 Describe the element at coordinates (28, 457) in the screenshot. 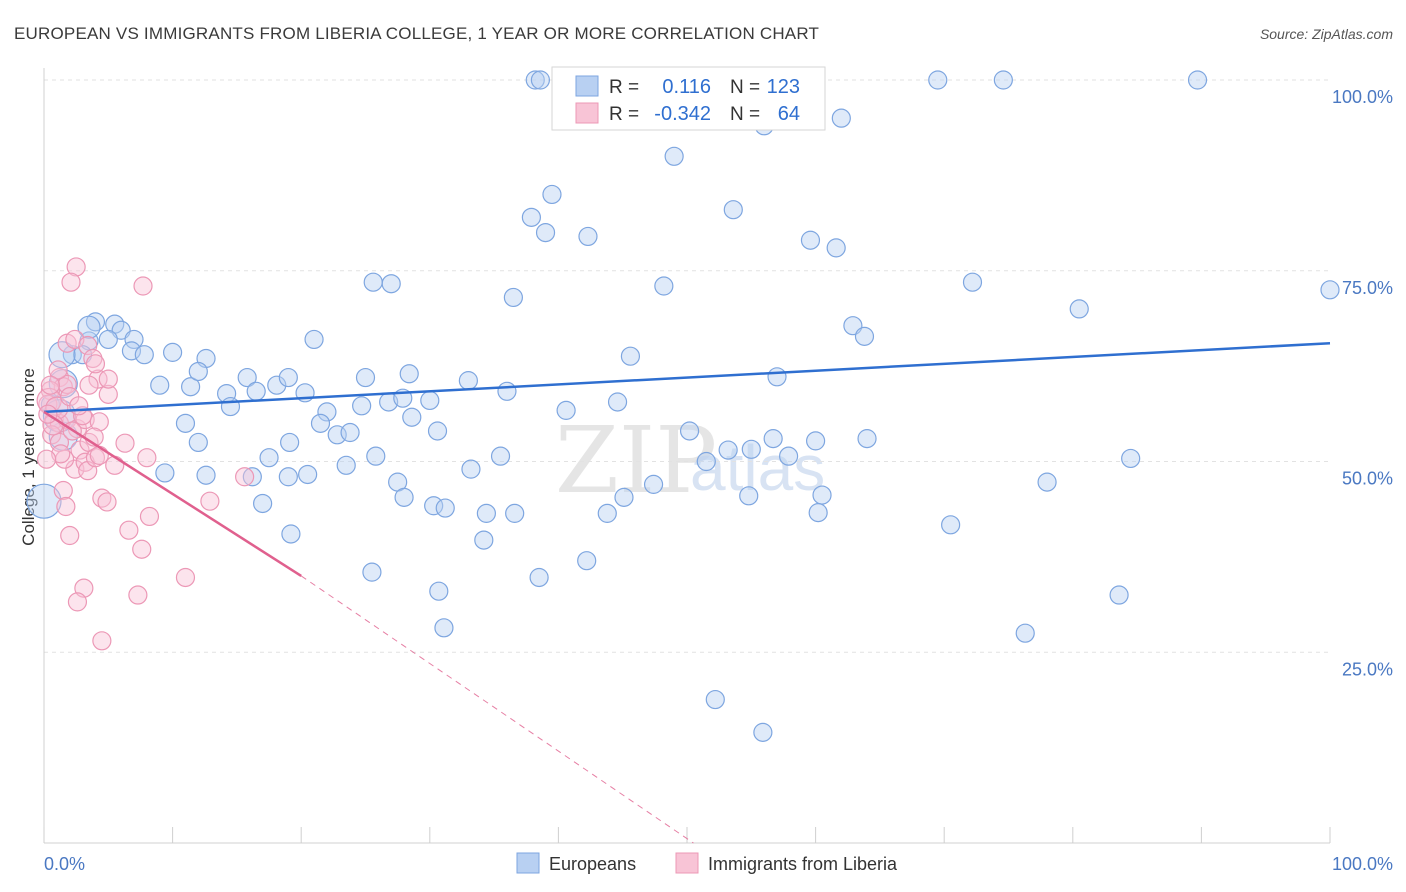

I see `y-axis-label: College, 1 year or more` at that location.